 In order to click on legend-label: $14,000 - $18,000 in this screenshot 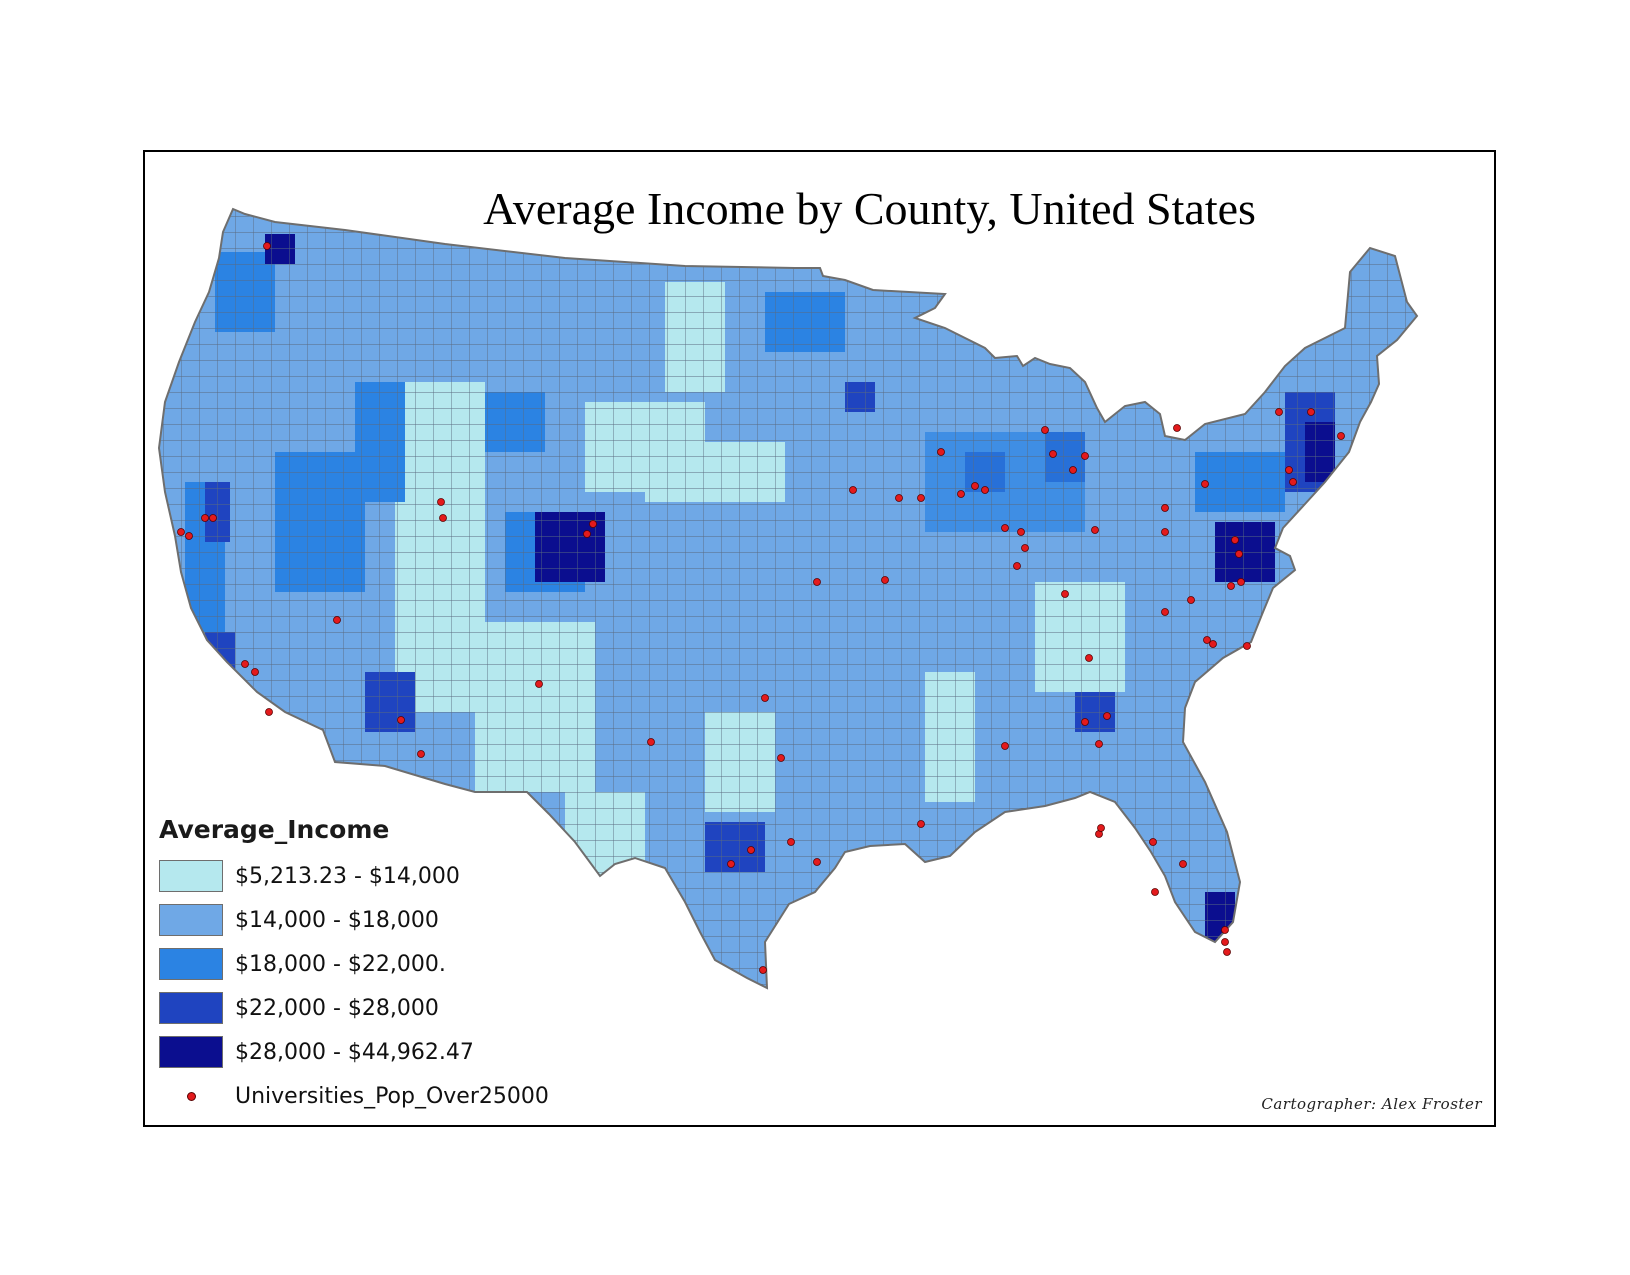, I will do `click(337, 920)`.